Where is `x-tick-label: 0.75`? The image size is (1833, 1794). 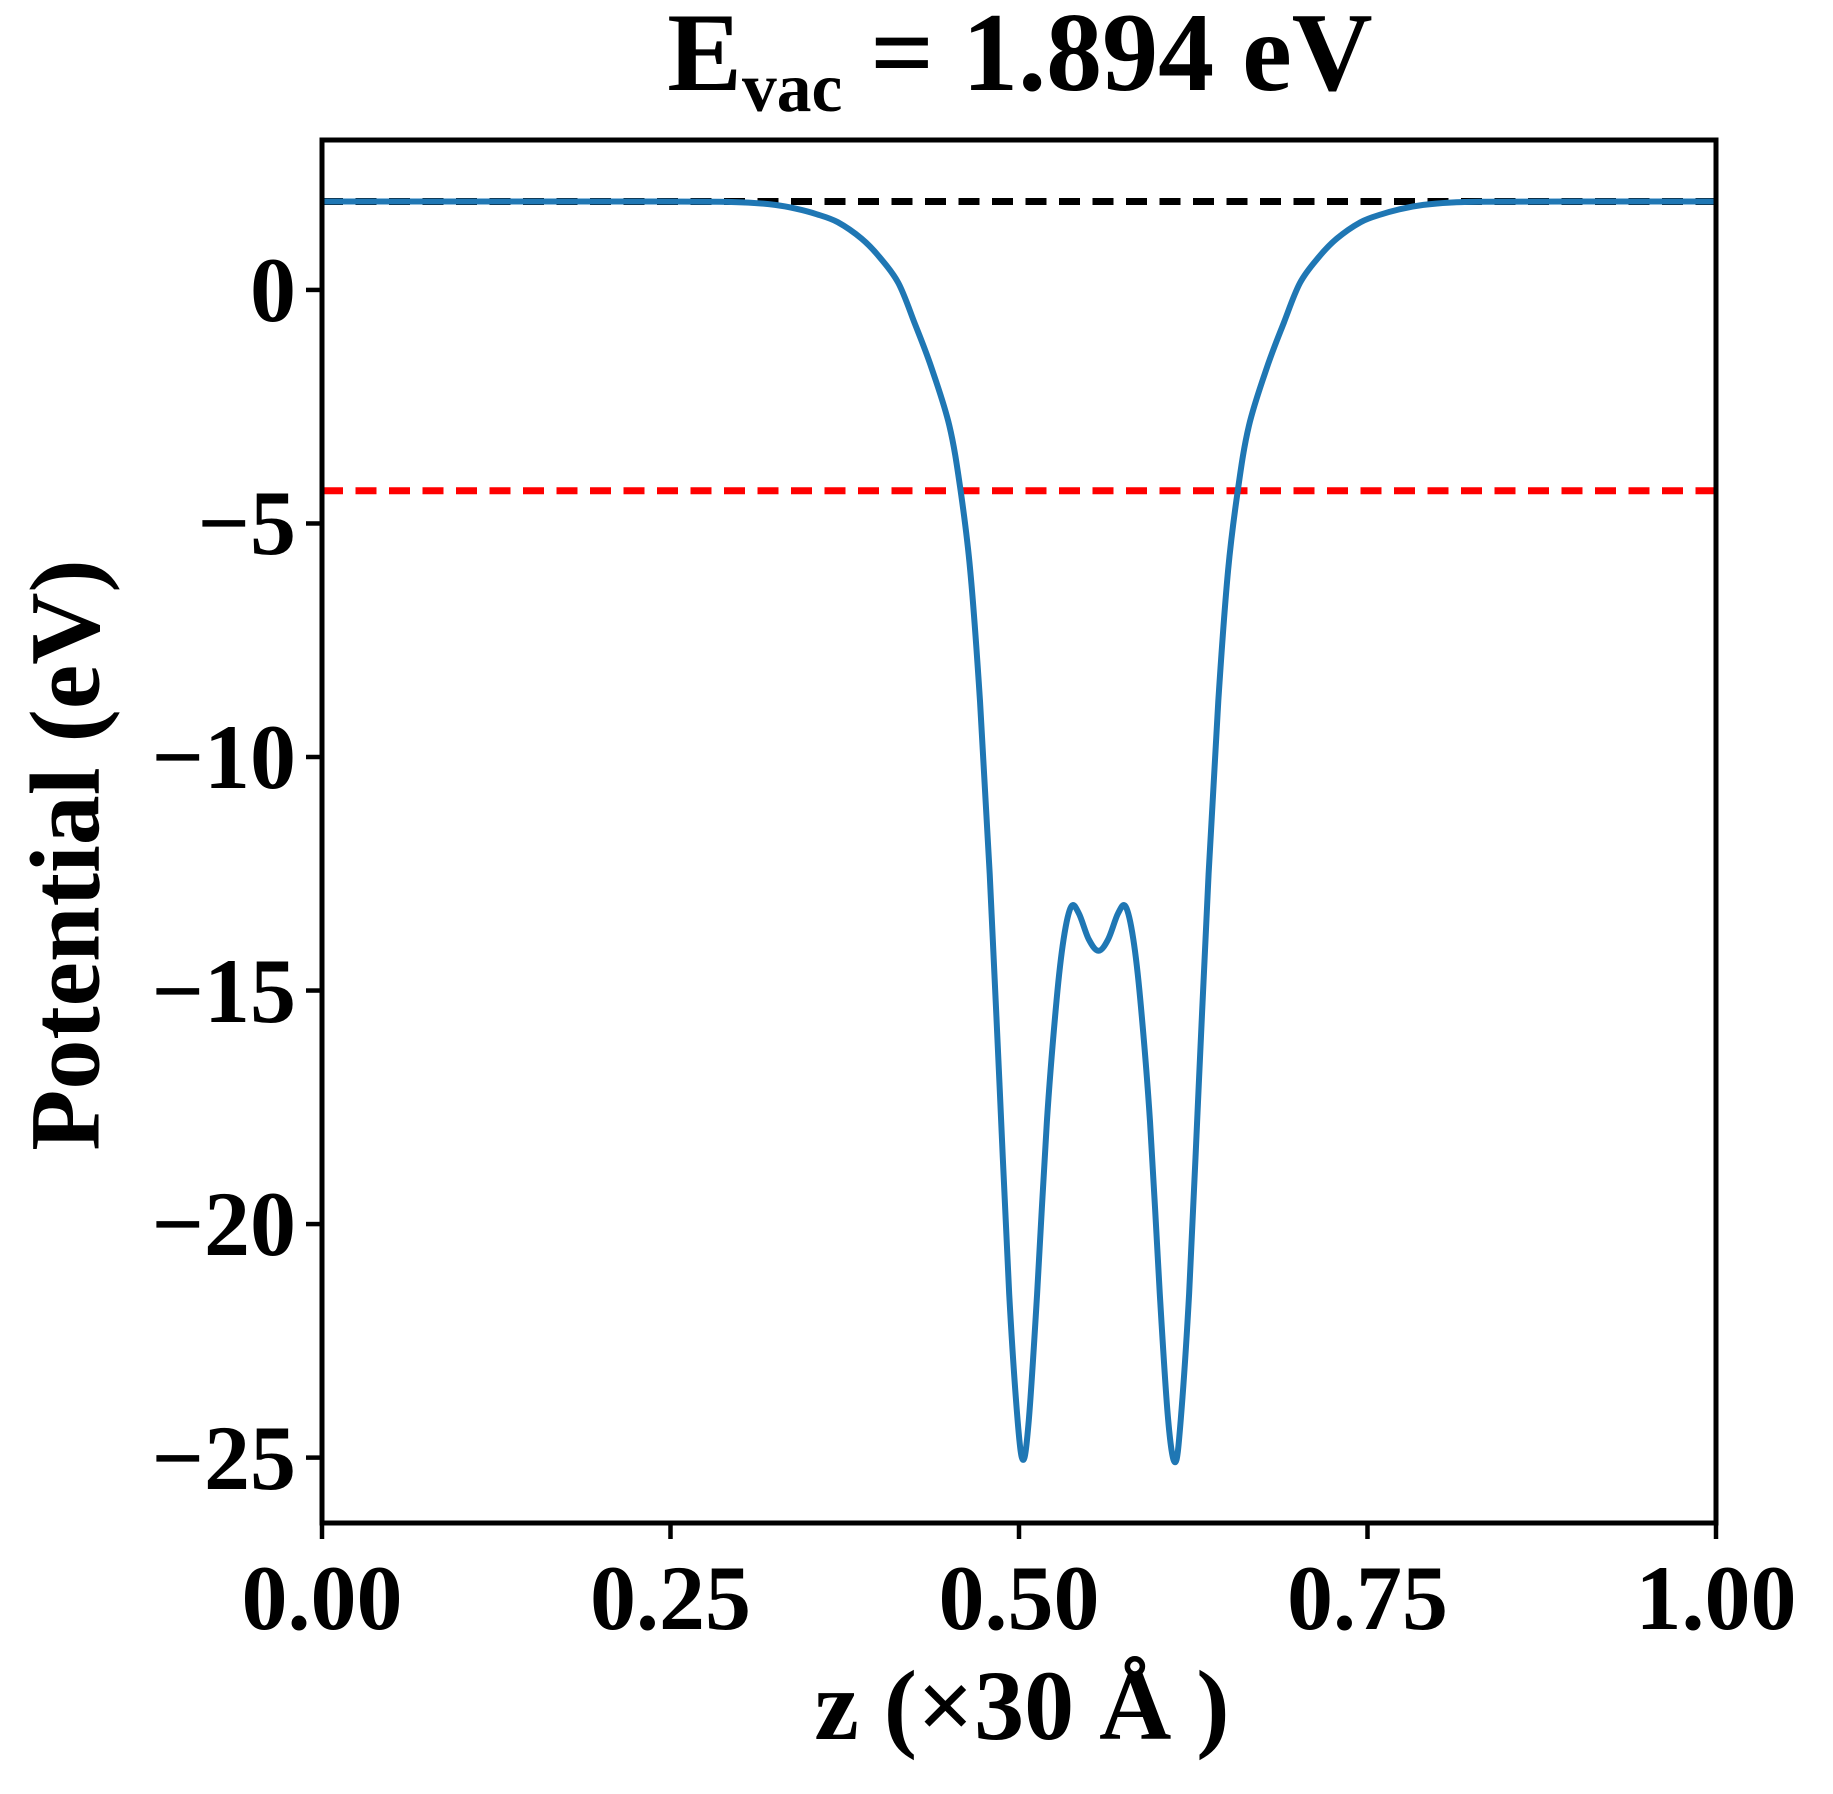 x-tick-label: 0.75 is located at coordinates (1367, 1598).